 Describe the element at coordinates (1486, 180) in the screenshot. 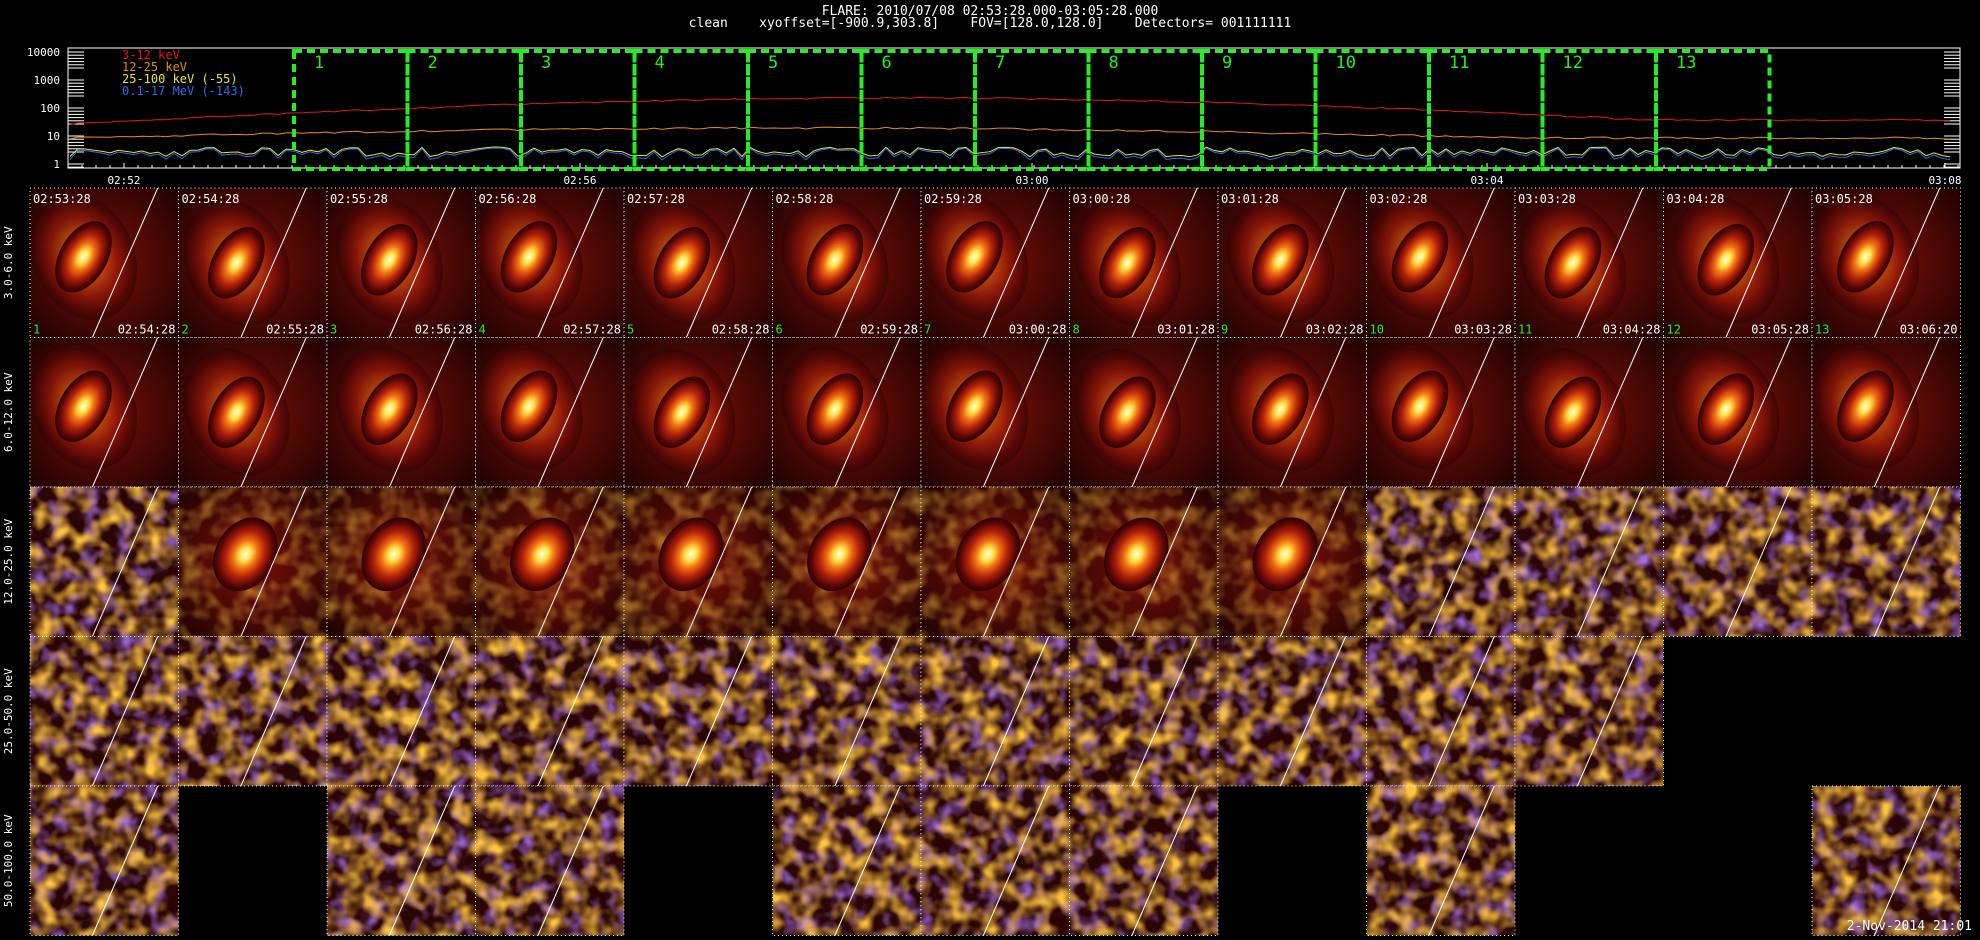

I see `x-tick-label: 03:04` at that location.